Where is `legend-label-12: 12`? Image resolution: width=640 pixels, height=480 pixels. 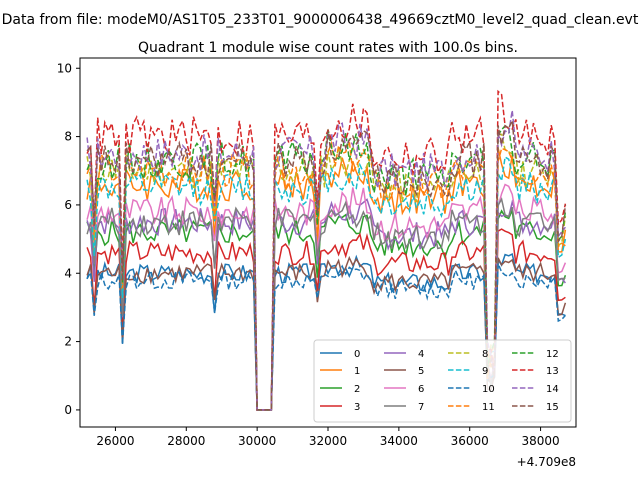 legend-label-12: 12 is located at coordinates (552, 354).